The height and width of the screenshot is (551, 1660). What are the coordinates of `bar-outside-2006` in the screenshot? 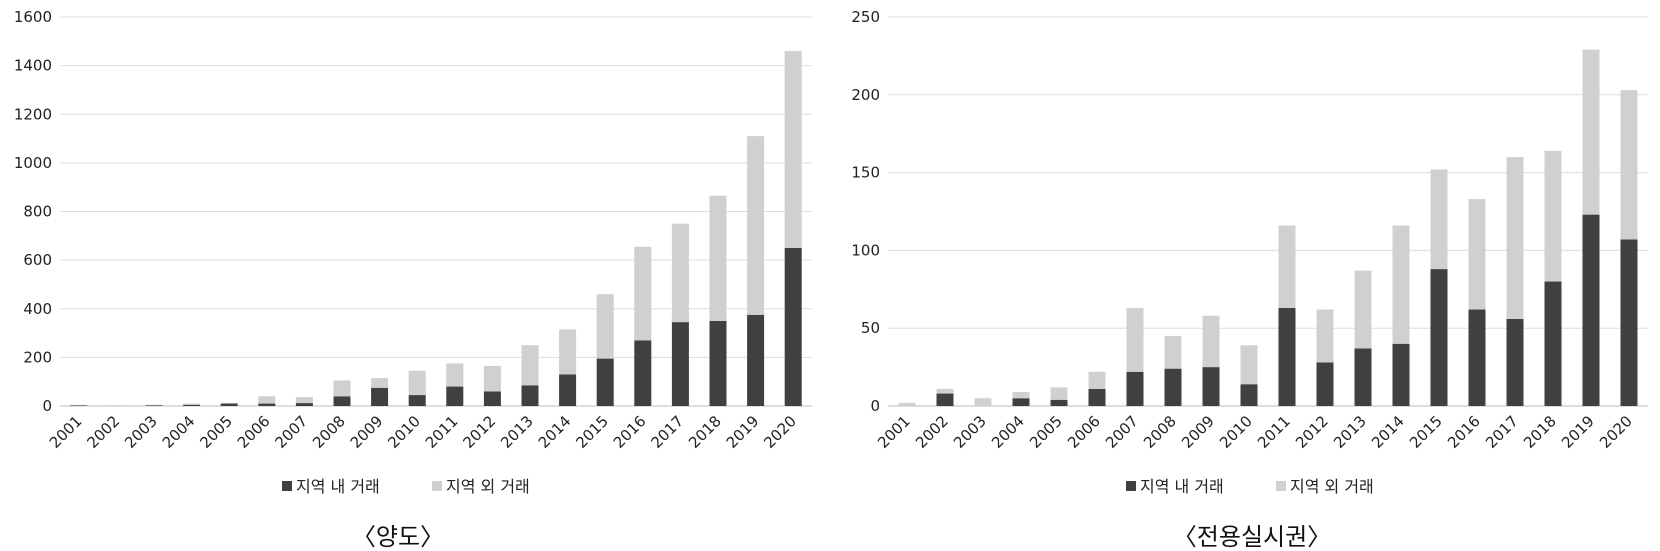 It's located at (1097, 380).